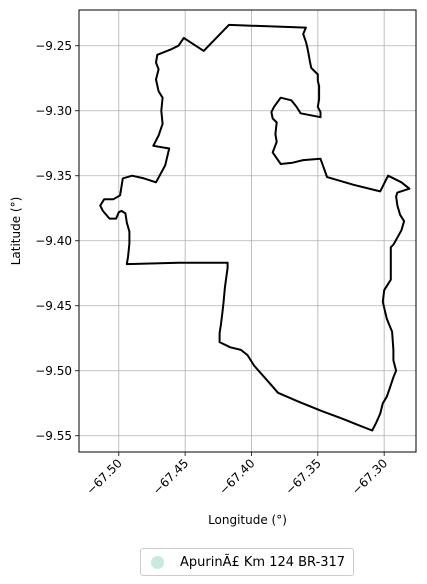 This screenshot has width=427, height=584. Describe the element at coordinates (53, 176) in the screenshot. I see `y-tick-label: −9.35` at that location.